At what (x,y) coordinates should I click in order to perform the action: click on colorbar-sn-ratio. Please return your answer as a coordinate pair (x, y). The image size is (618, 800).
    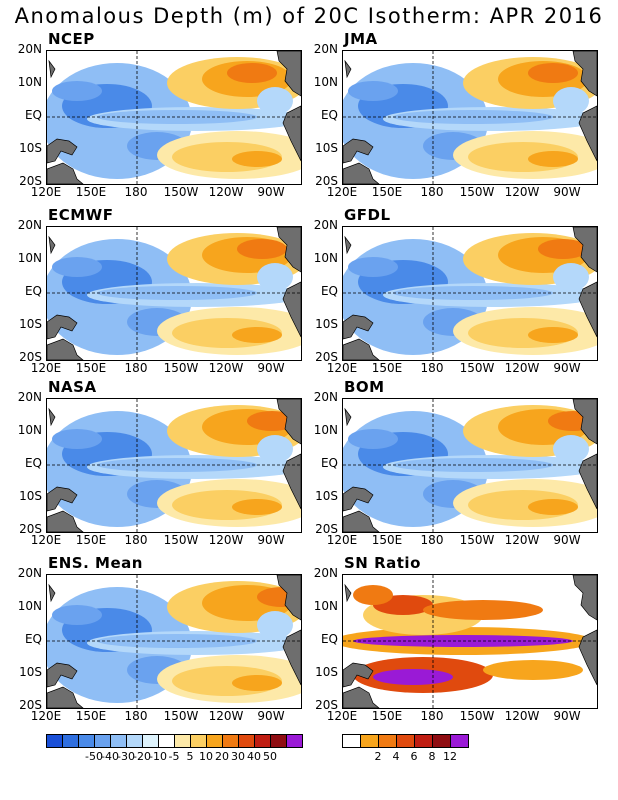
    Looking at the image, I should click on (405, 741).